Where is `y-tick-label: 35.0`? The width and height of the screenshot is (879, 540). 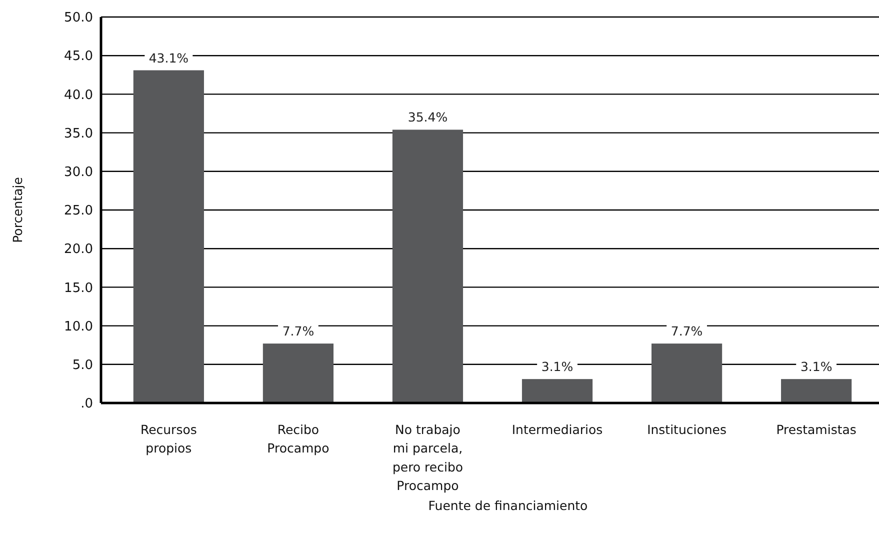 y-tick-label: 35.0 is located at coordinates (78, 134).